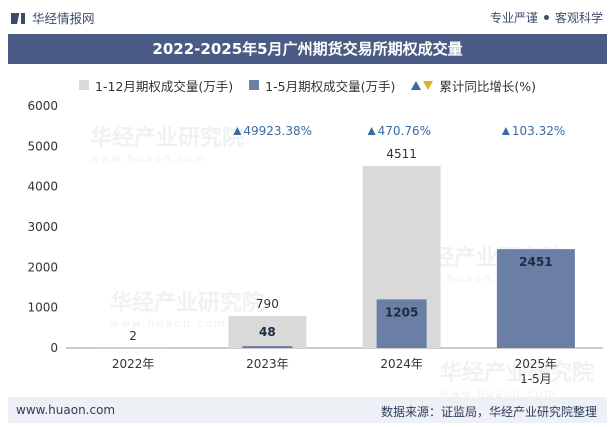 Image resolution: width=615 pixels, height=427 pixels. I want to click on x-tick-label: 1-5月, so click(536, 379).